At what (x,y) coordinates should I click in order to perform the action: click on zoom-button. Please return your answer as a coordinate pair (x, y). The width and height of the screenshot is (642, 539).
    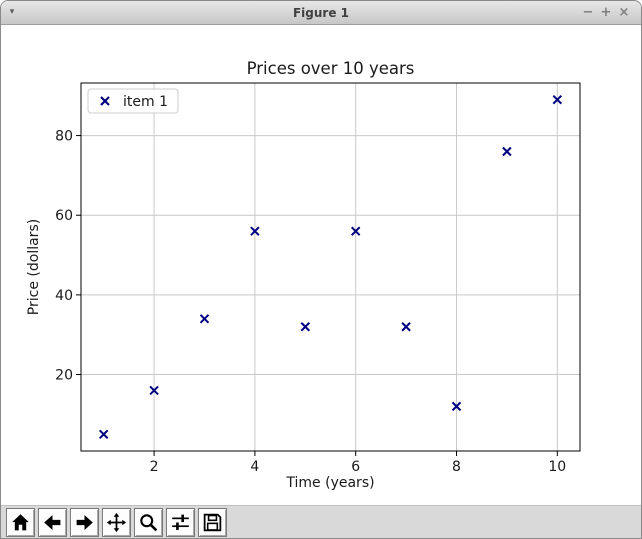
    Looking at the image, I should click on (148, 522).